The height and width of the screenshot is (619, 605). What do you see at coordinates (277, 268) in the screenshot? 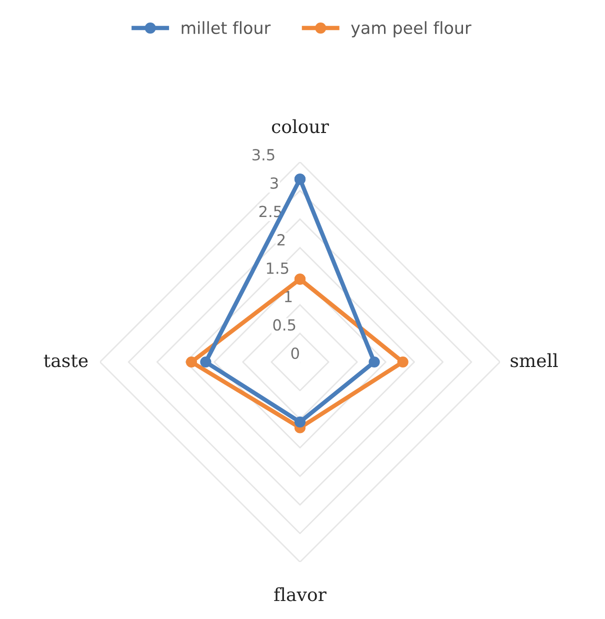
I see `y-tick-label: 1.5` at bounding box center [277, 268].